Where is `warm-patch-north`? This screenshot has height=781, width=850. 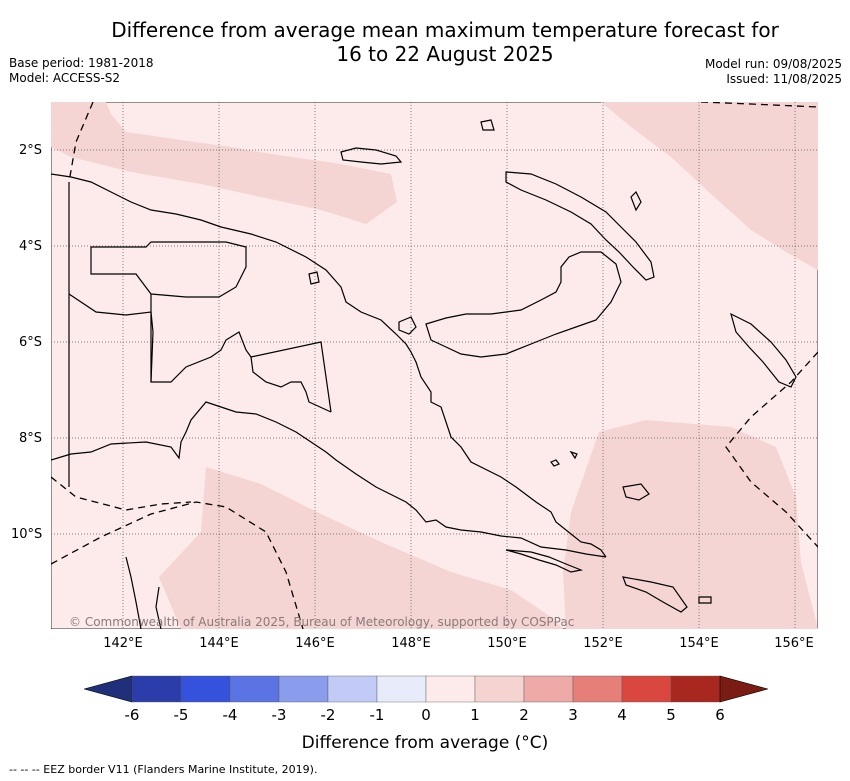 warm-patch-north is located at coordinates (224, 163).